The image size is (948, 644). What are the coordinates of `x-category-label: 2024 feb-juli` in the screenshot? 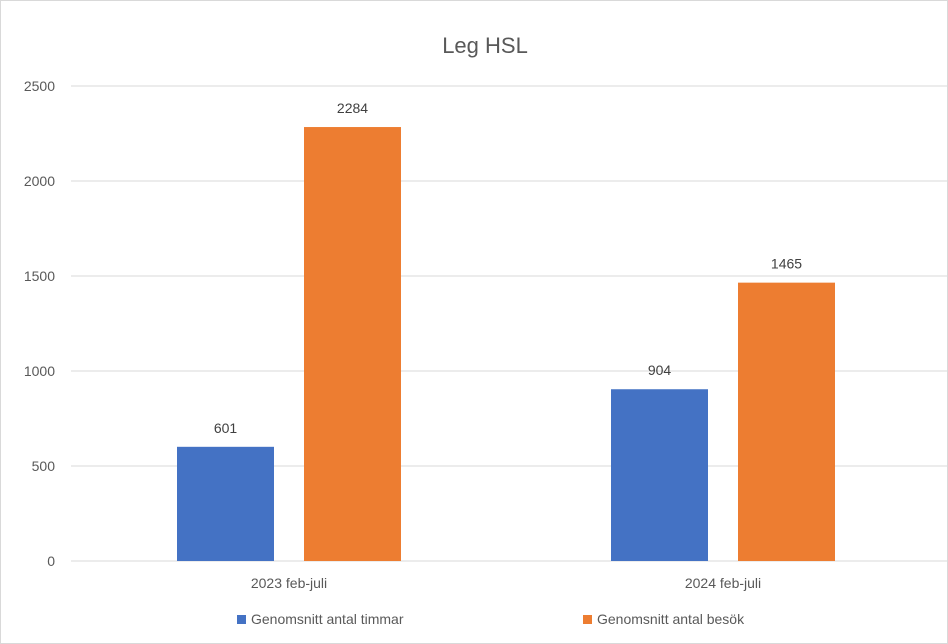 It's located at (723, 583).